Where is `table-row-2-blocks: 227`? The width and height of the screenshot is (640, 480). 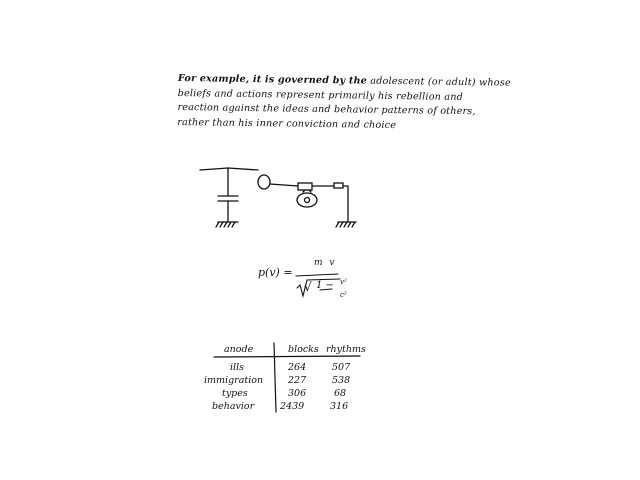 table-row-2-blocks: 227 is located at coordinates (297, 380).